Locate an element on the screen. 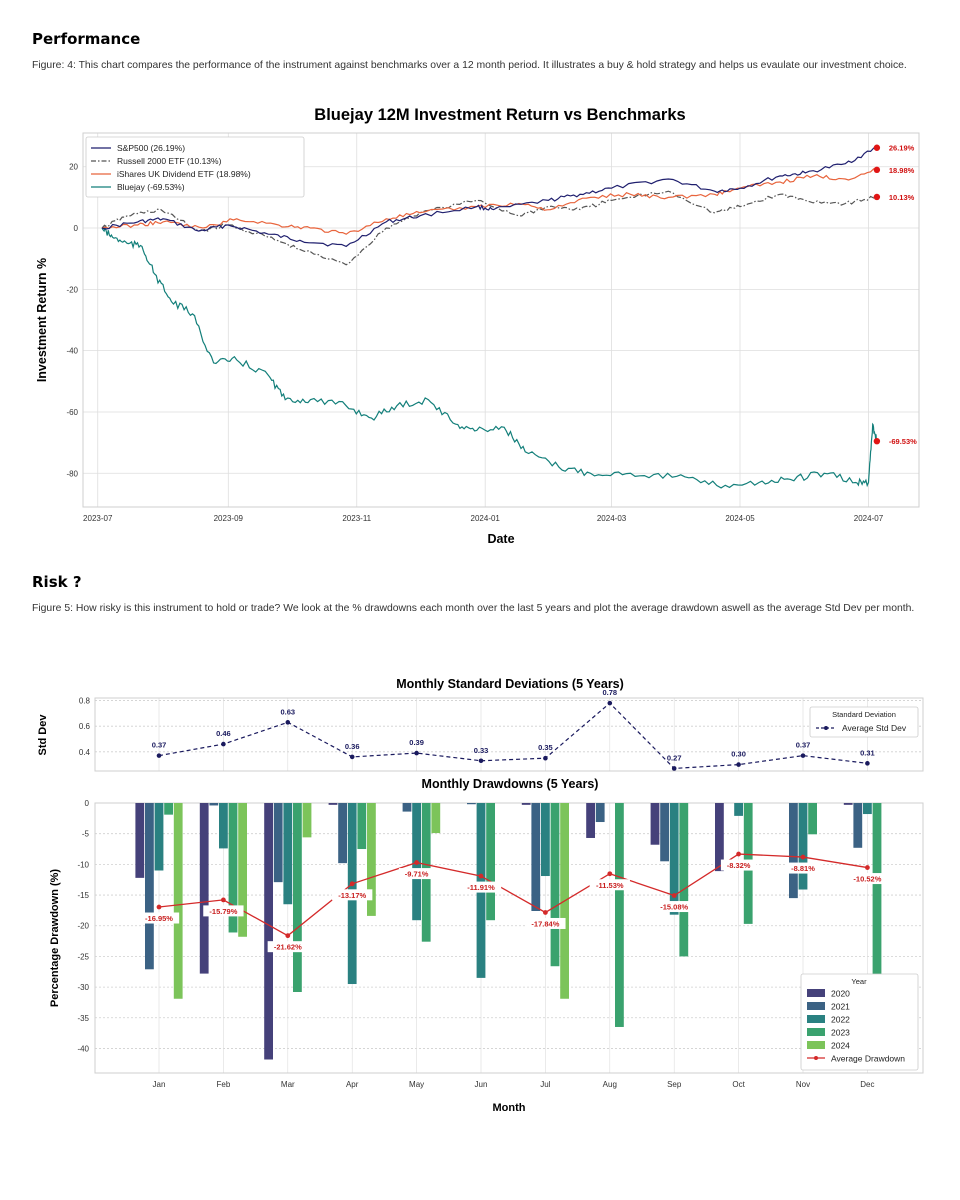 This screenshot has height=1200, width=960. dd-y-tick-label: -10 is located at coordinates (83, 864).